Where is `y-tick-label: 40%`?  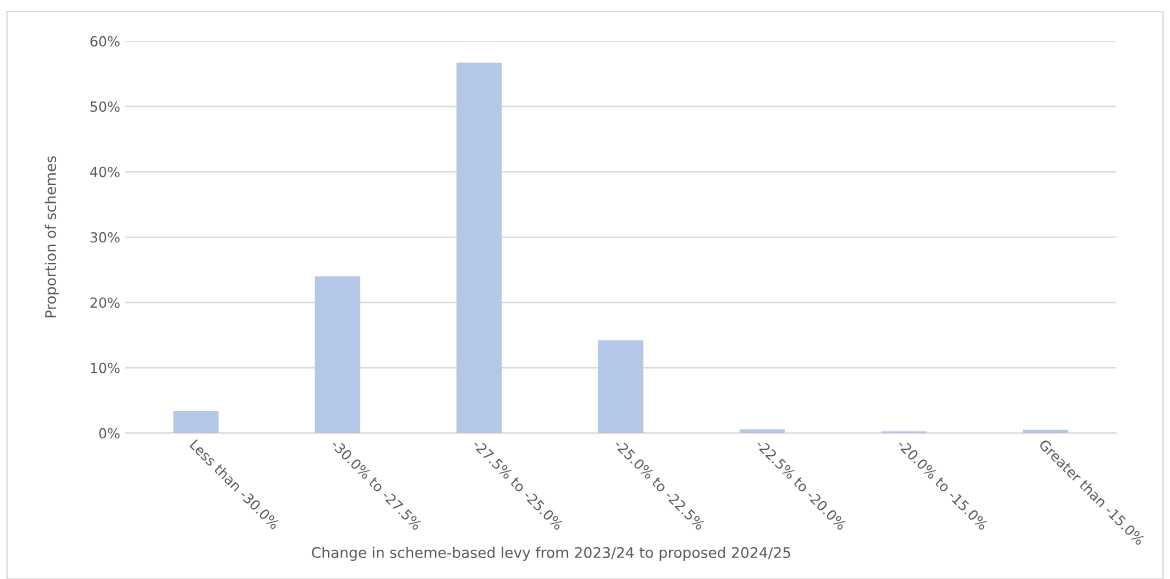 y-tick-label: 40% is located at coordinates (105, 172).